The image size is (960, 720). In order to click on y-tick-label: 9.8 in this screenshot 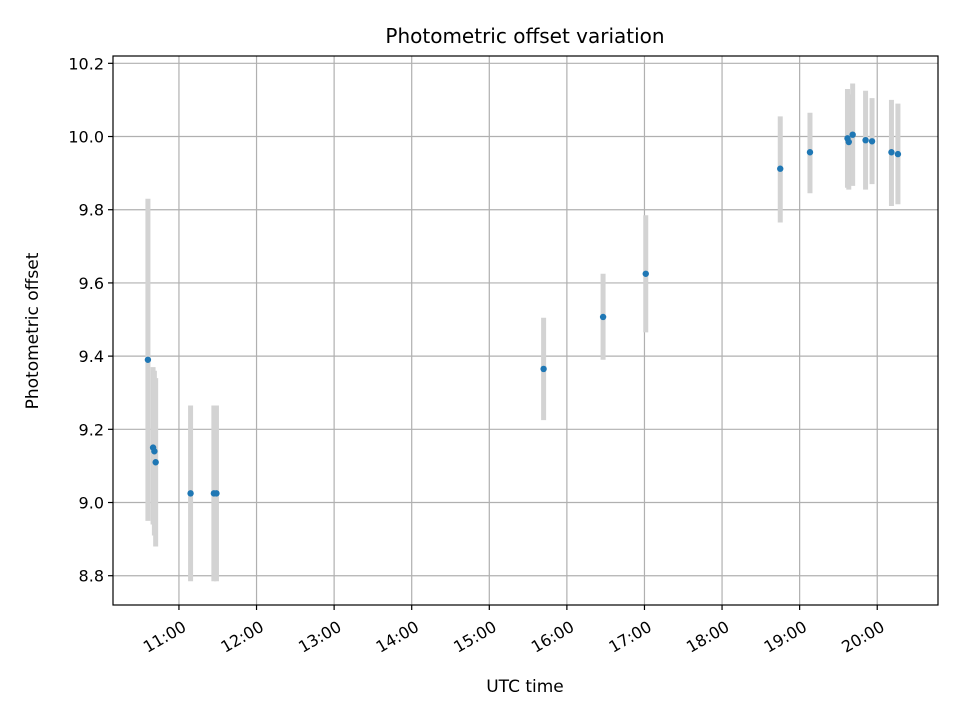, I will do `click(91, 210)`.